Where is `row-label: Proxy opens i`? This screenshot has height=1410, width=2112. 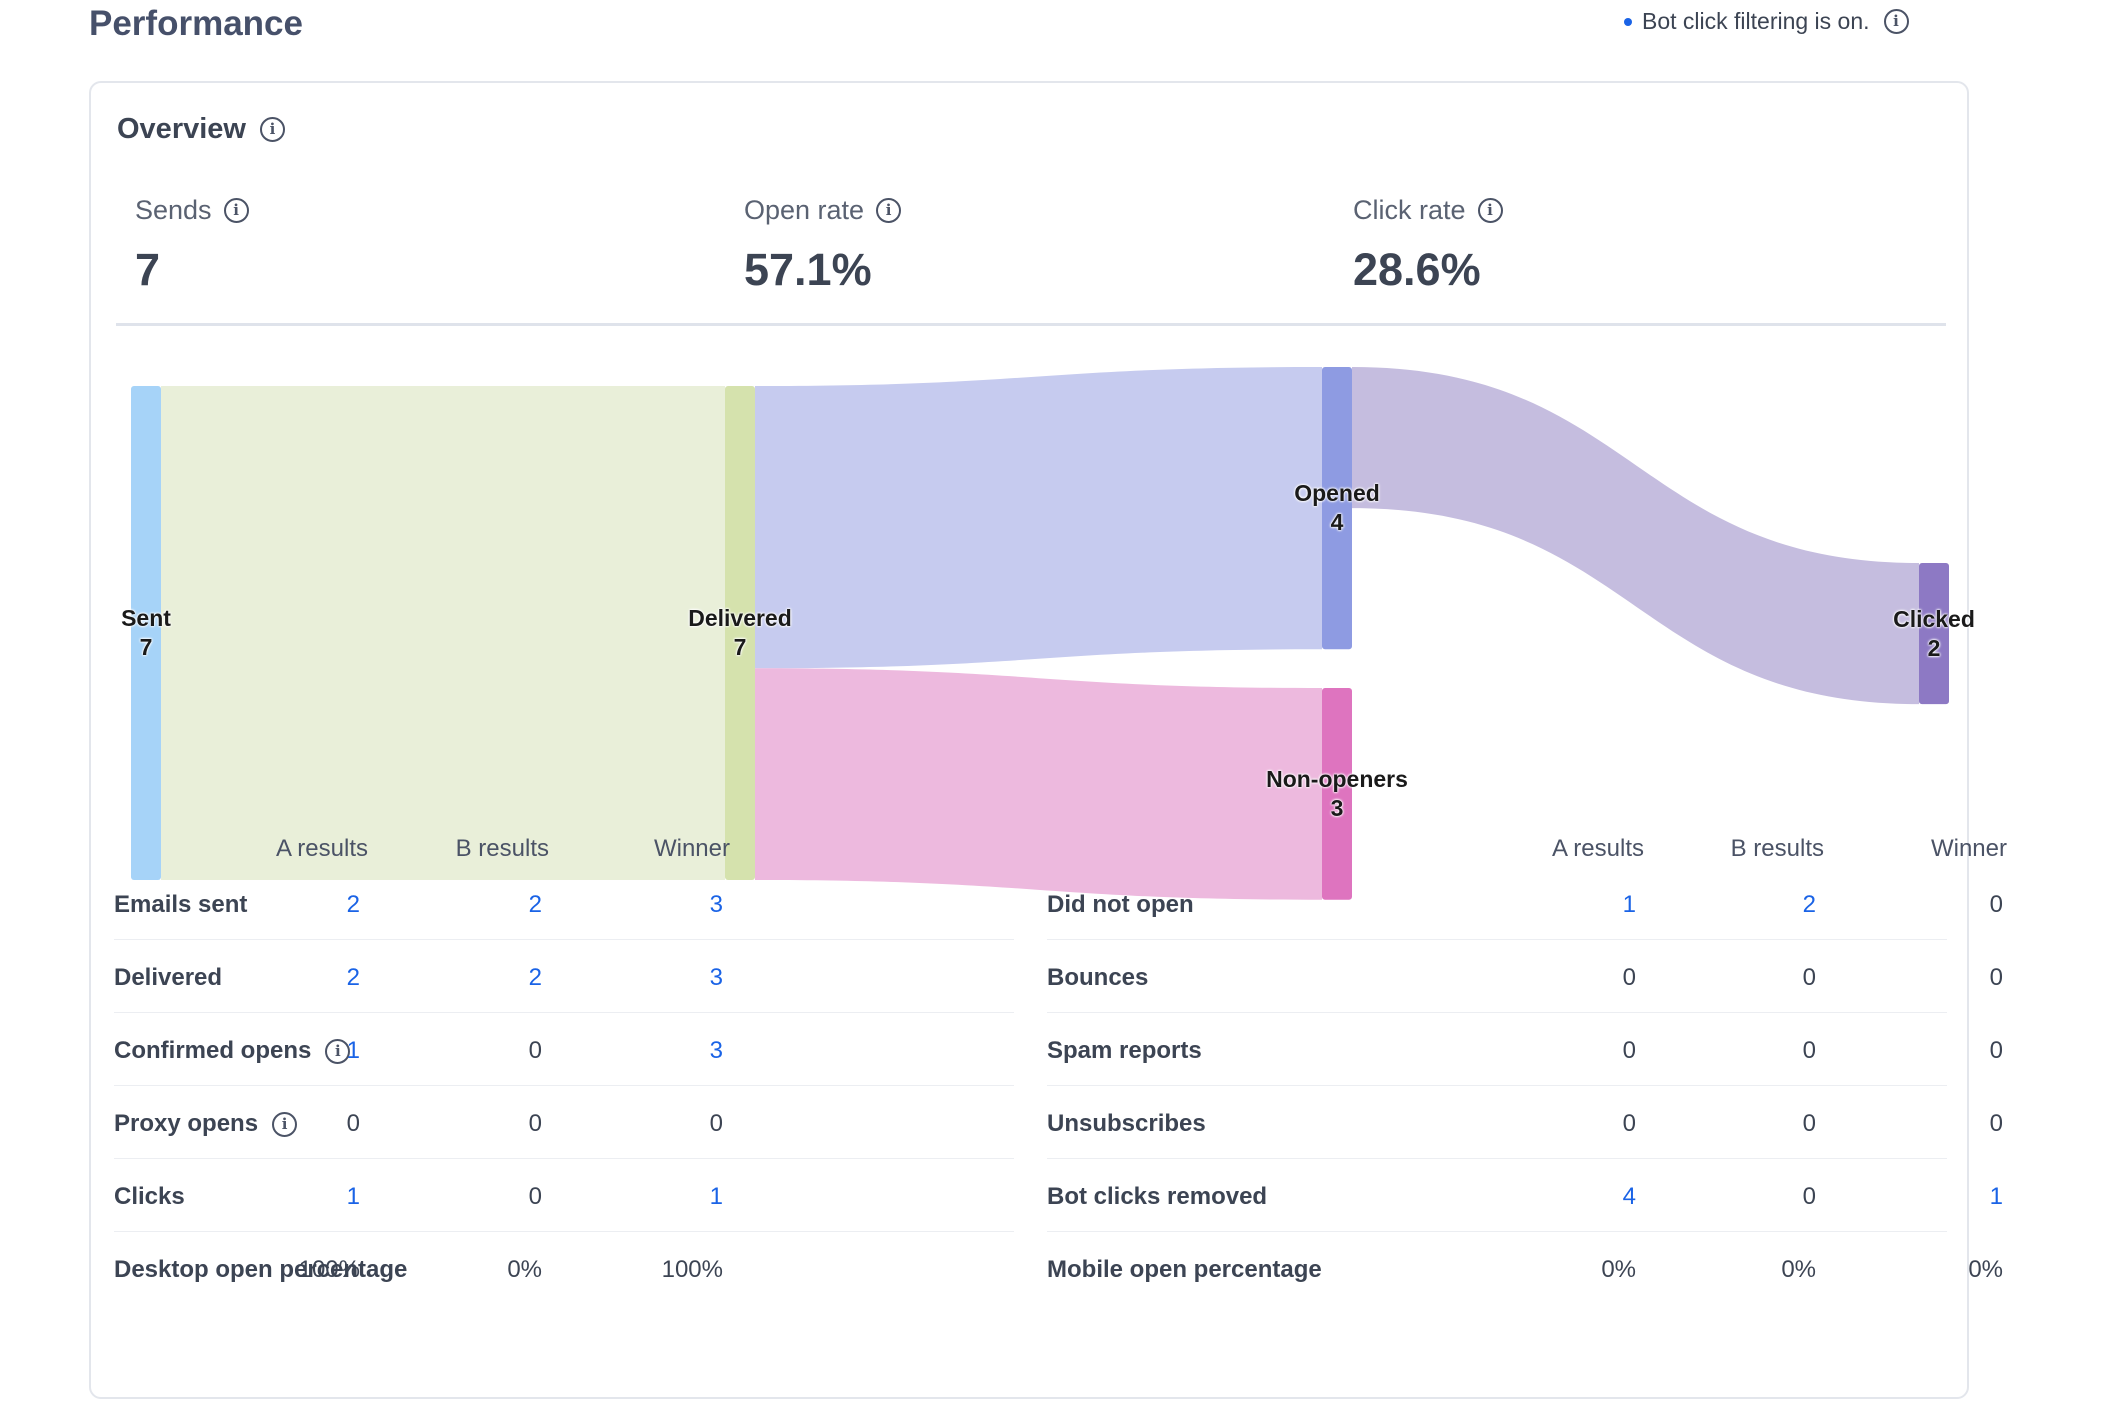 row-label: Proxy opens i is located at coordinates (206, 1124).